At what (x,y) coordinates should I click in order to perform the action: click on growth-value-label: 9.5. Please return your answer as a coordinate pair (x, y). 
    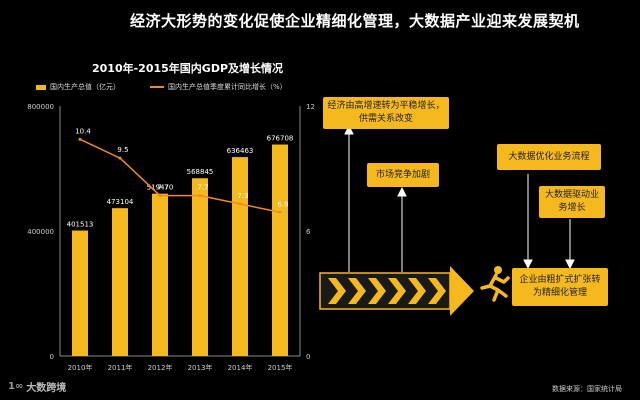
    Looking at the image, I should click on (122, 150).